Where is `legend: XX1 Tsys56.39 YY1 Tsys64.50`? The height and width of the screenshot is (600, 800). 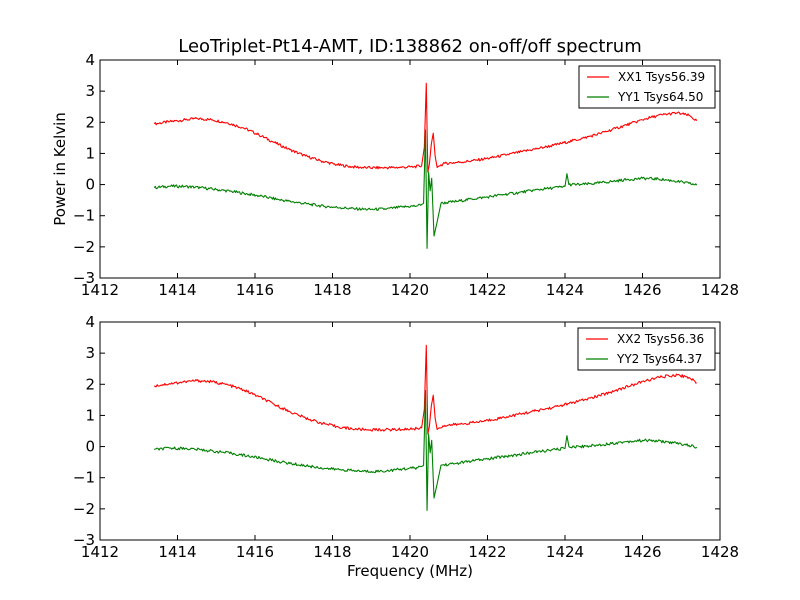 legend: XX1 Tsys56.39 YY1 Tsys64.50 is located at coordinates (647, 87).